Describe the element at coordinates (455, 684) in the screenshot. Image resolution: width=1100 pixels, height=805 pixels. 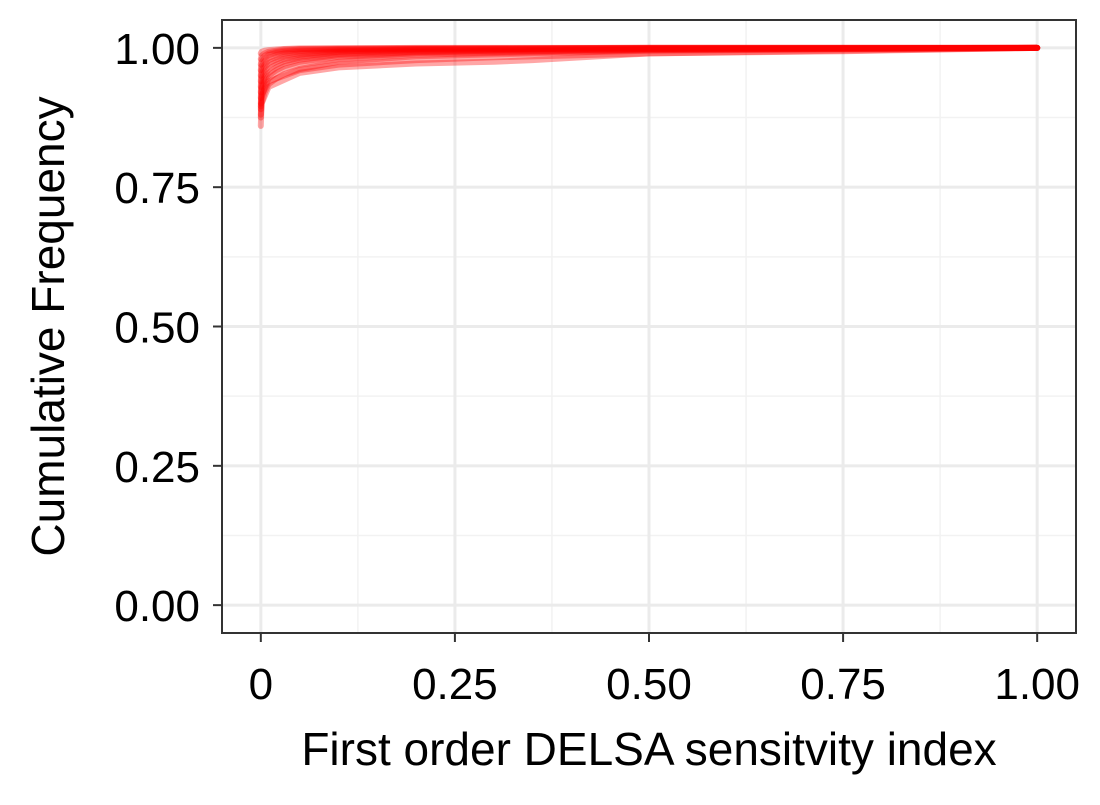
I see `x-tick-label: 0.25` at that location.